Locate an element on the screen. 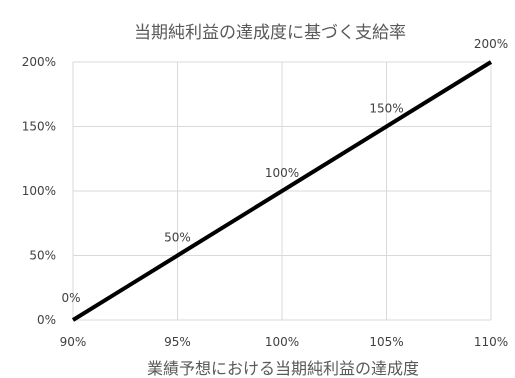 The image size is (515, 378). chart-title: 当期純利益の達成度に基づく支給率 is located at coordinates (270, 33).